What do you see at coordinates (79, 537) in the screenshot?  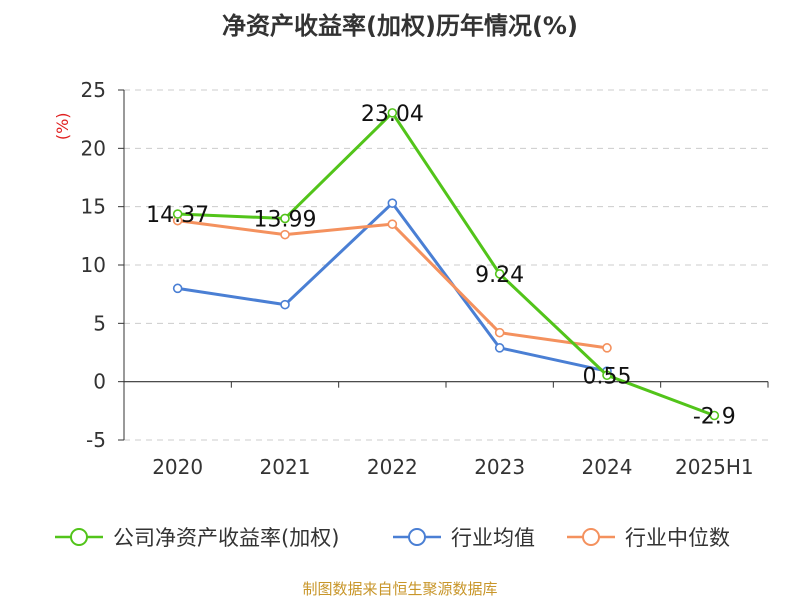 I see `legend-marker-company` at bounding box center [79, 537].